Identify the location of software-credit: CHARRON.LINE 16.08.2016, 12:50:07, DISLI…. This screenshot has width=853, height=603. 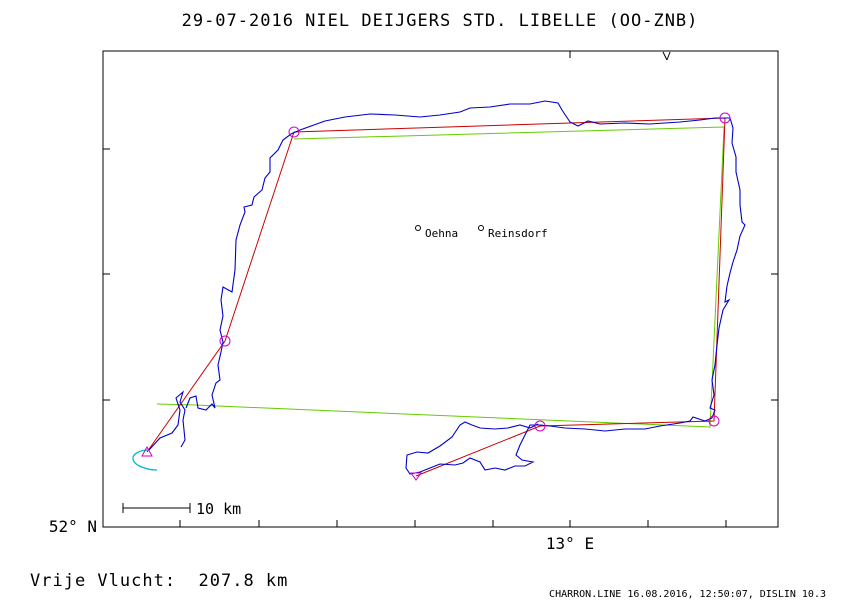
(687, 594).